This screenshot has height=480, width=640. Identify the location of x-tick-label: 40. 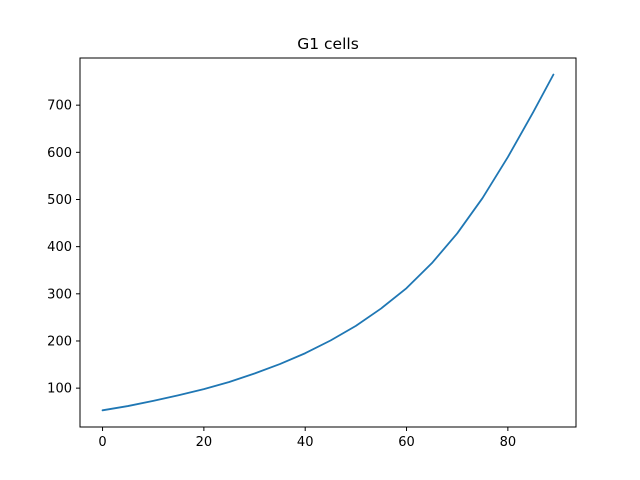
(305, 442).